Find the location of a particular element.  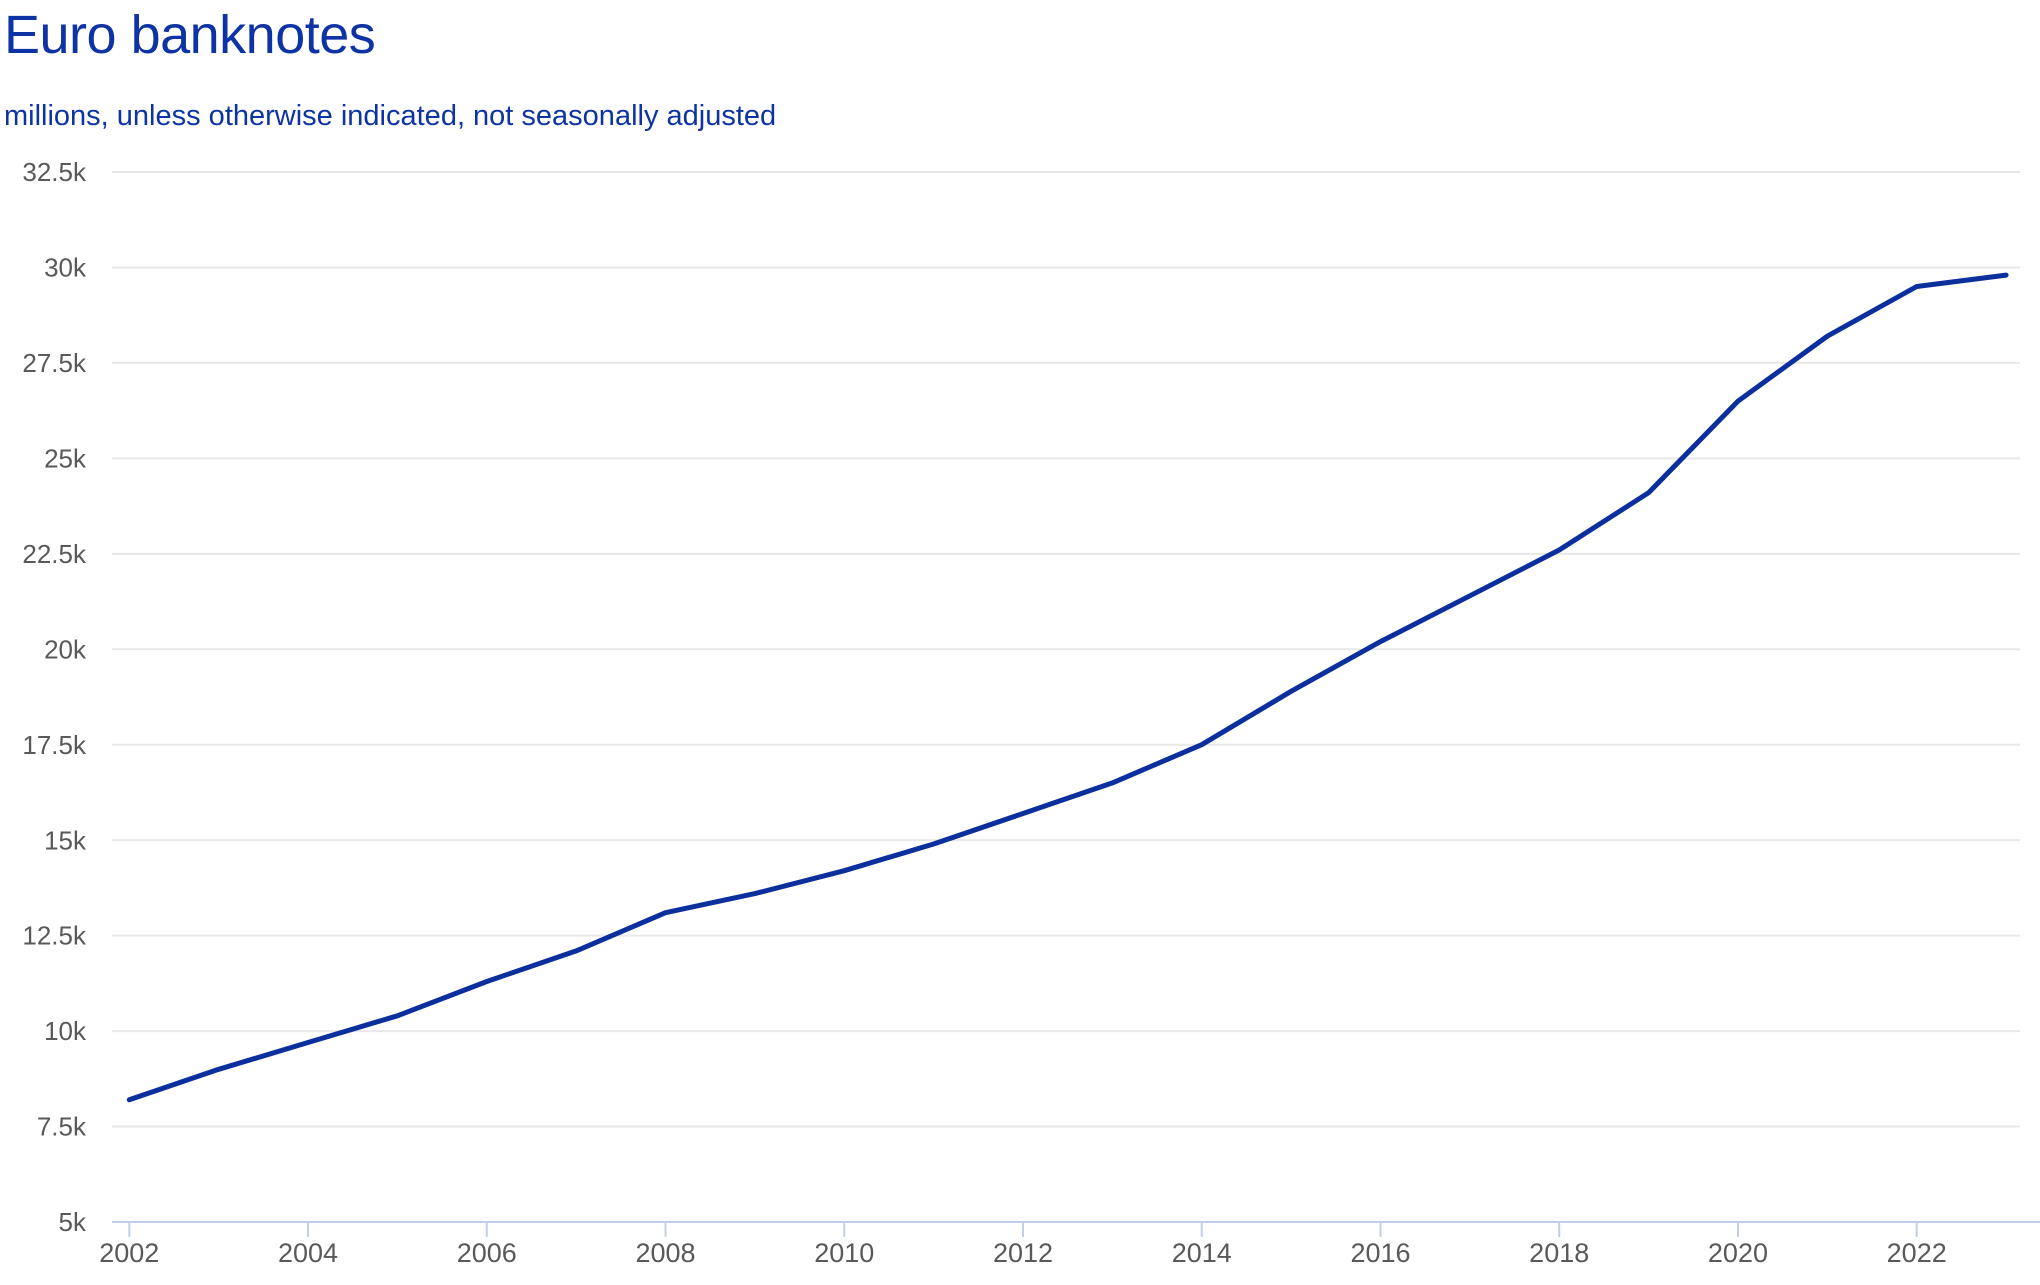

y-axis-label: 7.5k is located at coordinates (62, 1127).